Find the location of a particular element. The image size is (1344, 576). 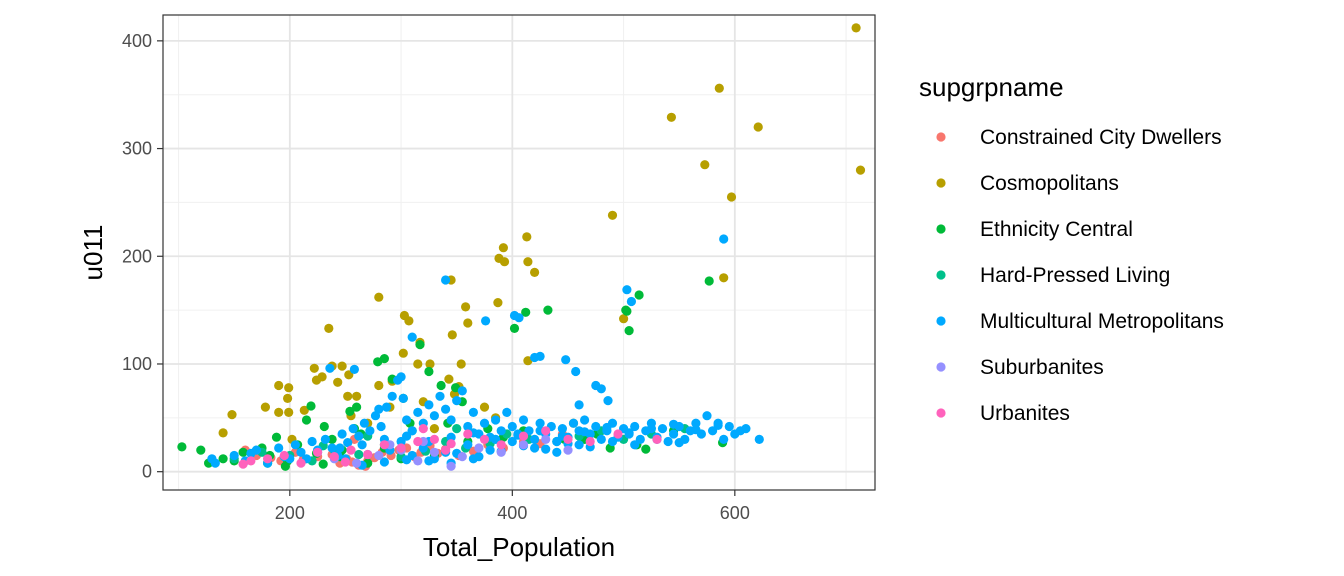

x-tick-label: 400 is located at coordinates (512, 513).